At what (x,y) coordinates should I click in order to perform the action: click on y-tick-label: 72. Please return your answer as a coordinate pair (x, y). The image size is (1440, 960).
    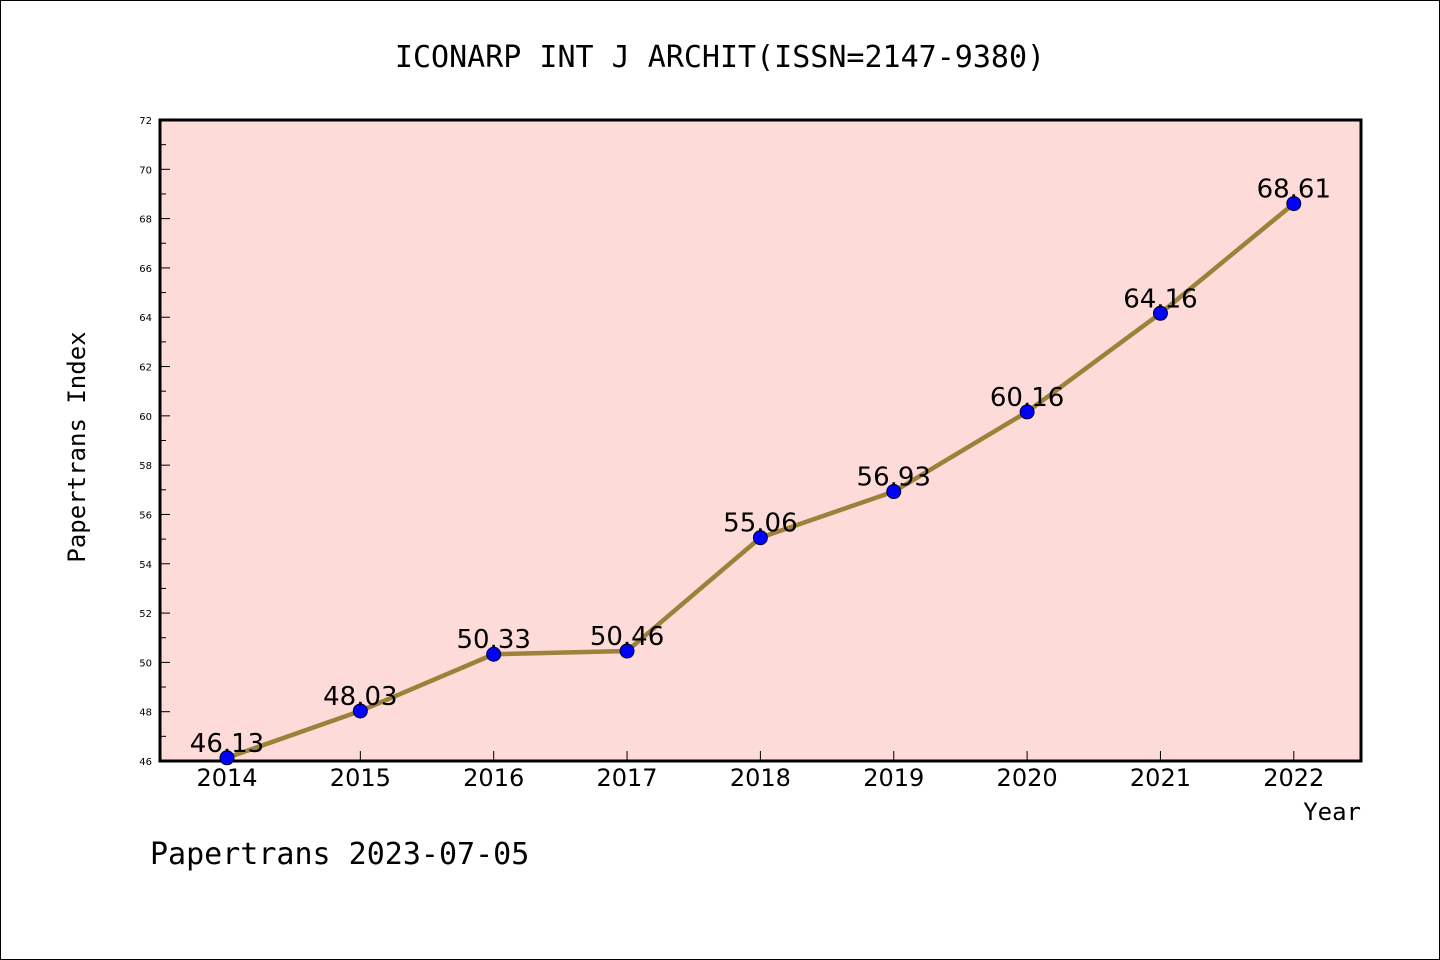
    Looking at the image, I should click on (145, 121).